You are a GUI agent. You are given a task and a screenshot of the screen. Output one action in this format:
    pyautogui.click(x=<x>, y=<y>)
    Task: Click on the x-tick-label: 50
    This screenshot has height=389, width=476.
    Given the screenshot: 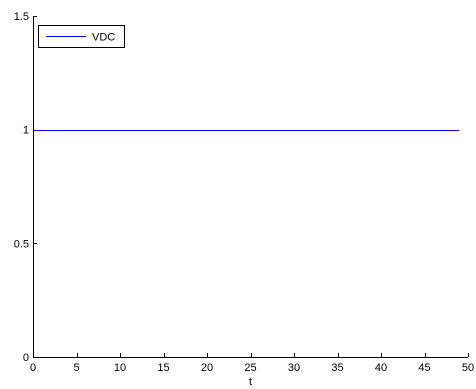 What is the action you would take?
    pyautogui.click(x=468, y=368)
    